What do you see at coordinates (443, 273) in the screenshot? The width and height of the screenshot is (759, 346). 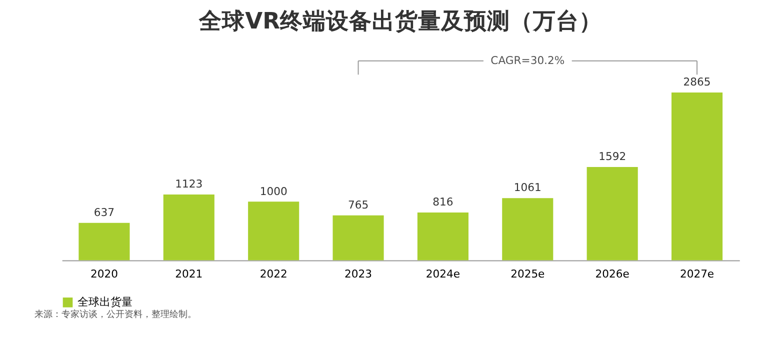 I see `x-tick-label: 2024e` at bounding box center [443, 273].